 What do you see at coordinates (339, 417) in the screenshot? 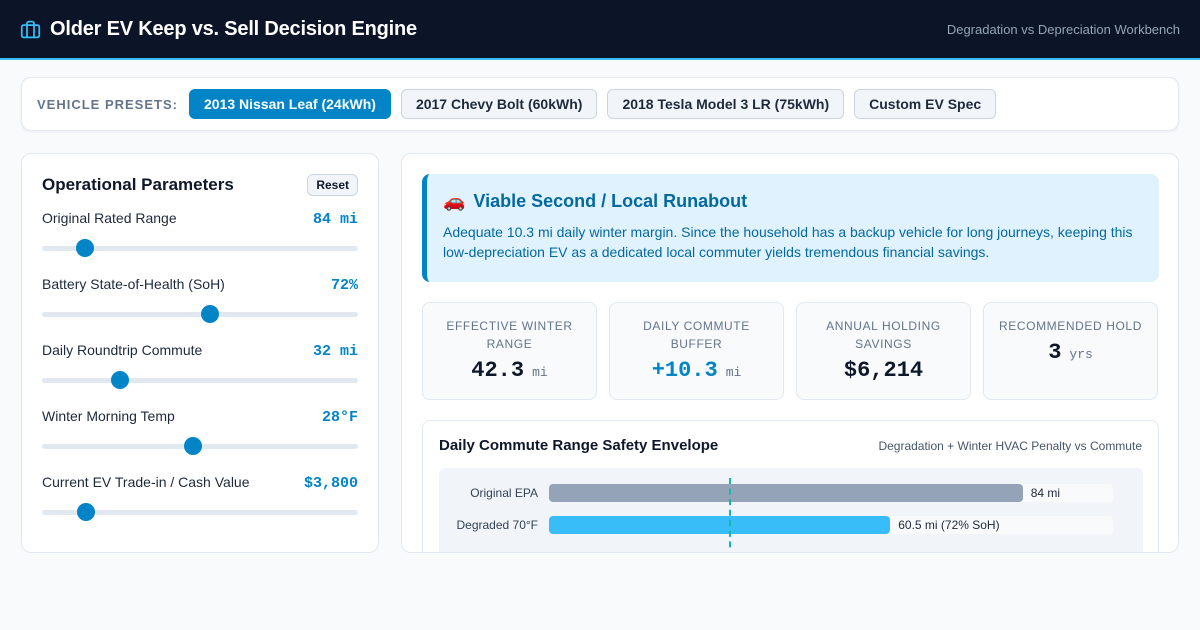
I see `param-value: 28°F` at bounding box center [339, 417].